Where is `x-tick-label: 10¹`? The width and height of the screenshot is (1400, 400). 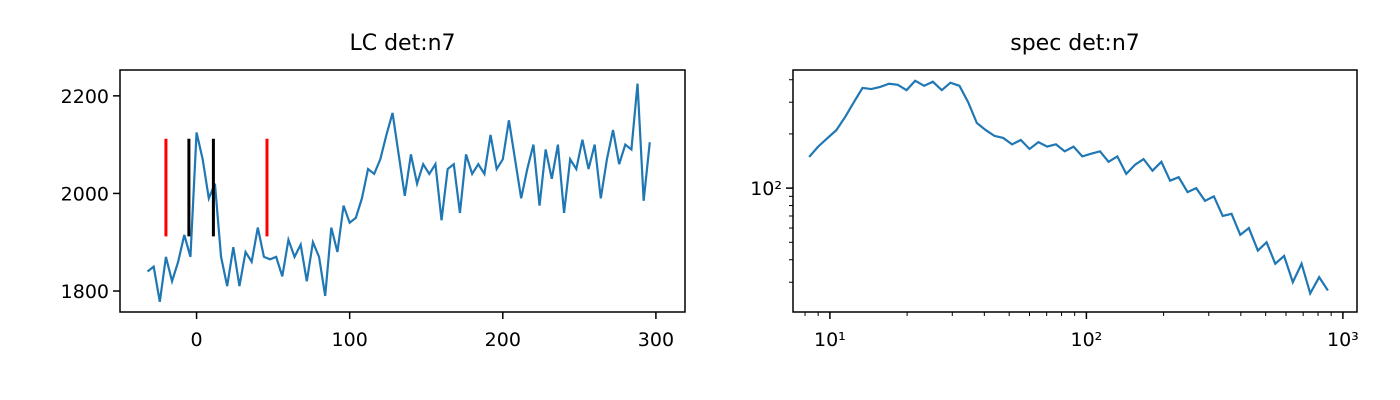
x-tick-label: 10¹ is located at coordinates (830, 340).